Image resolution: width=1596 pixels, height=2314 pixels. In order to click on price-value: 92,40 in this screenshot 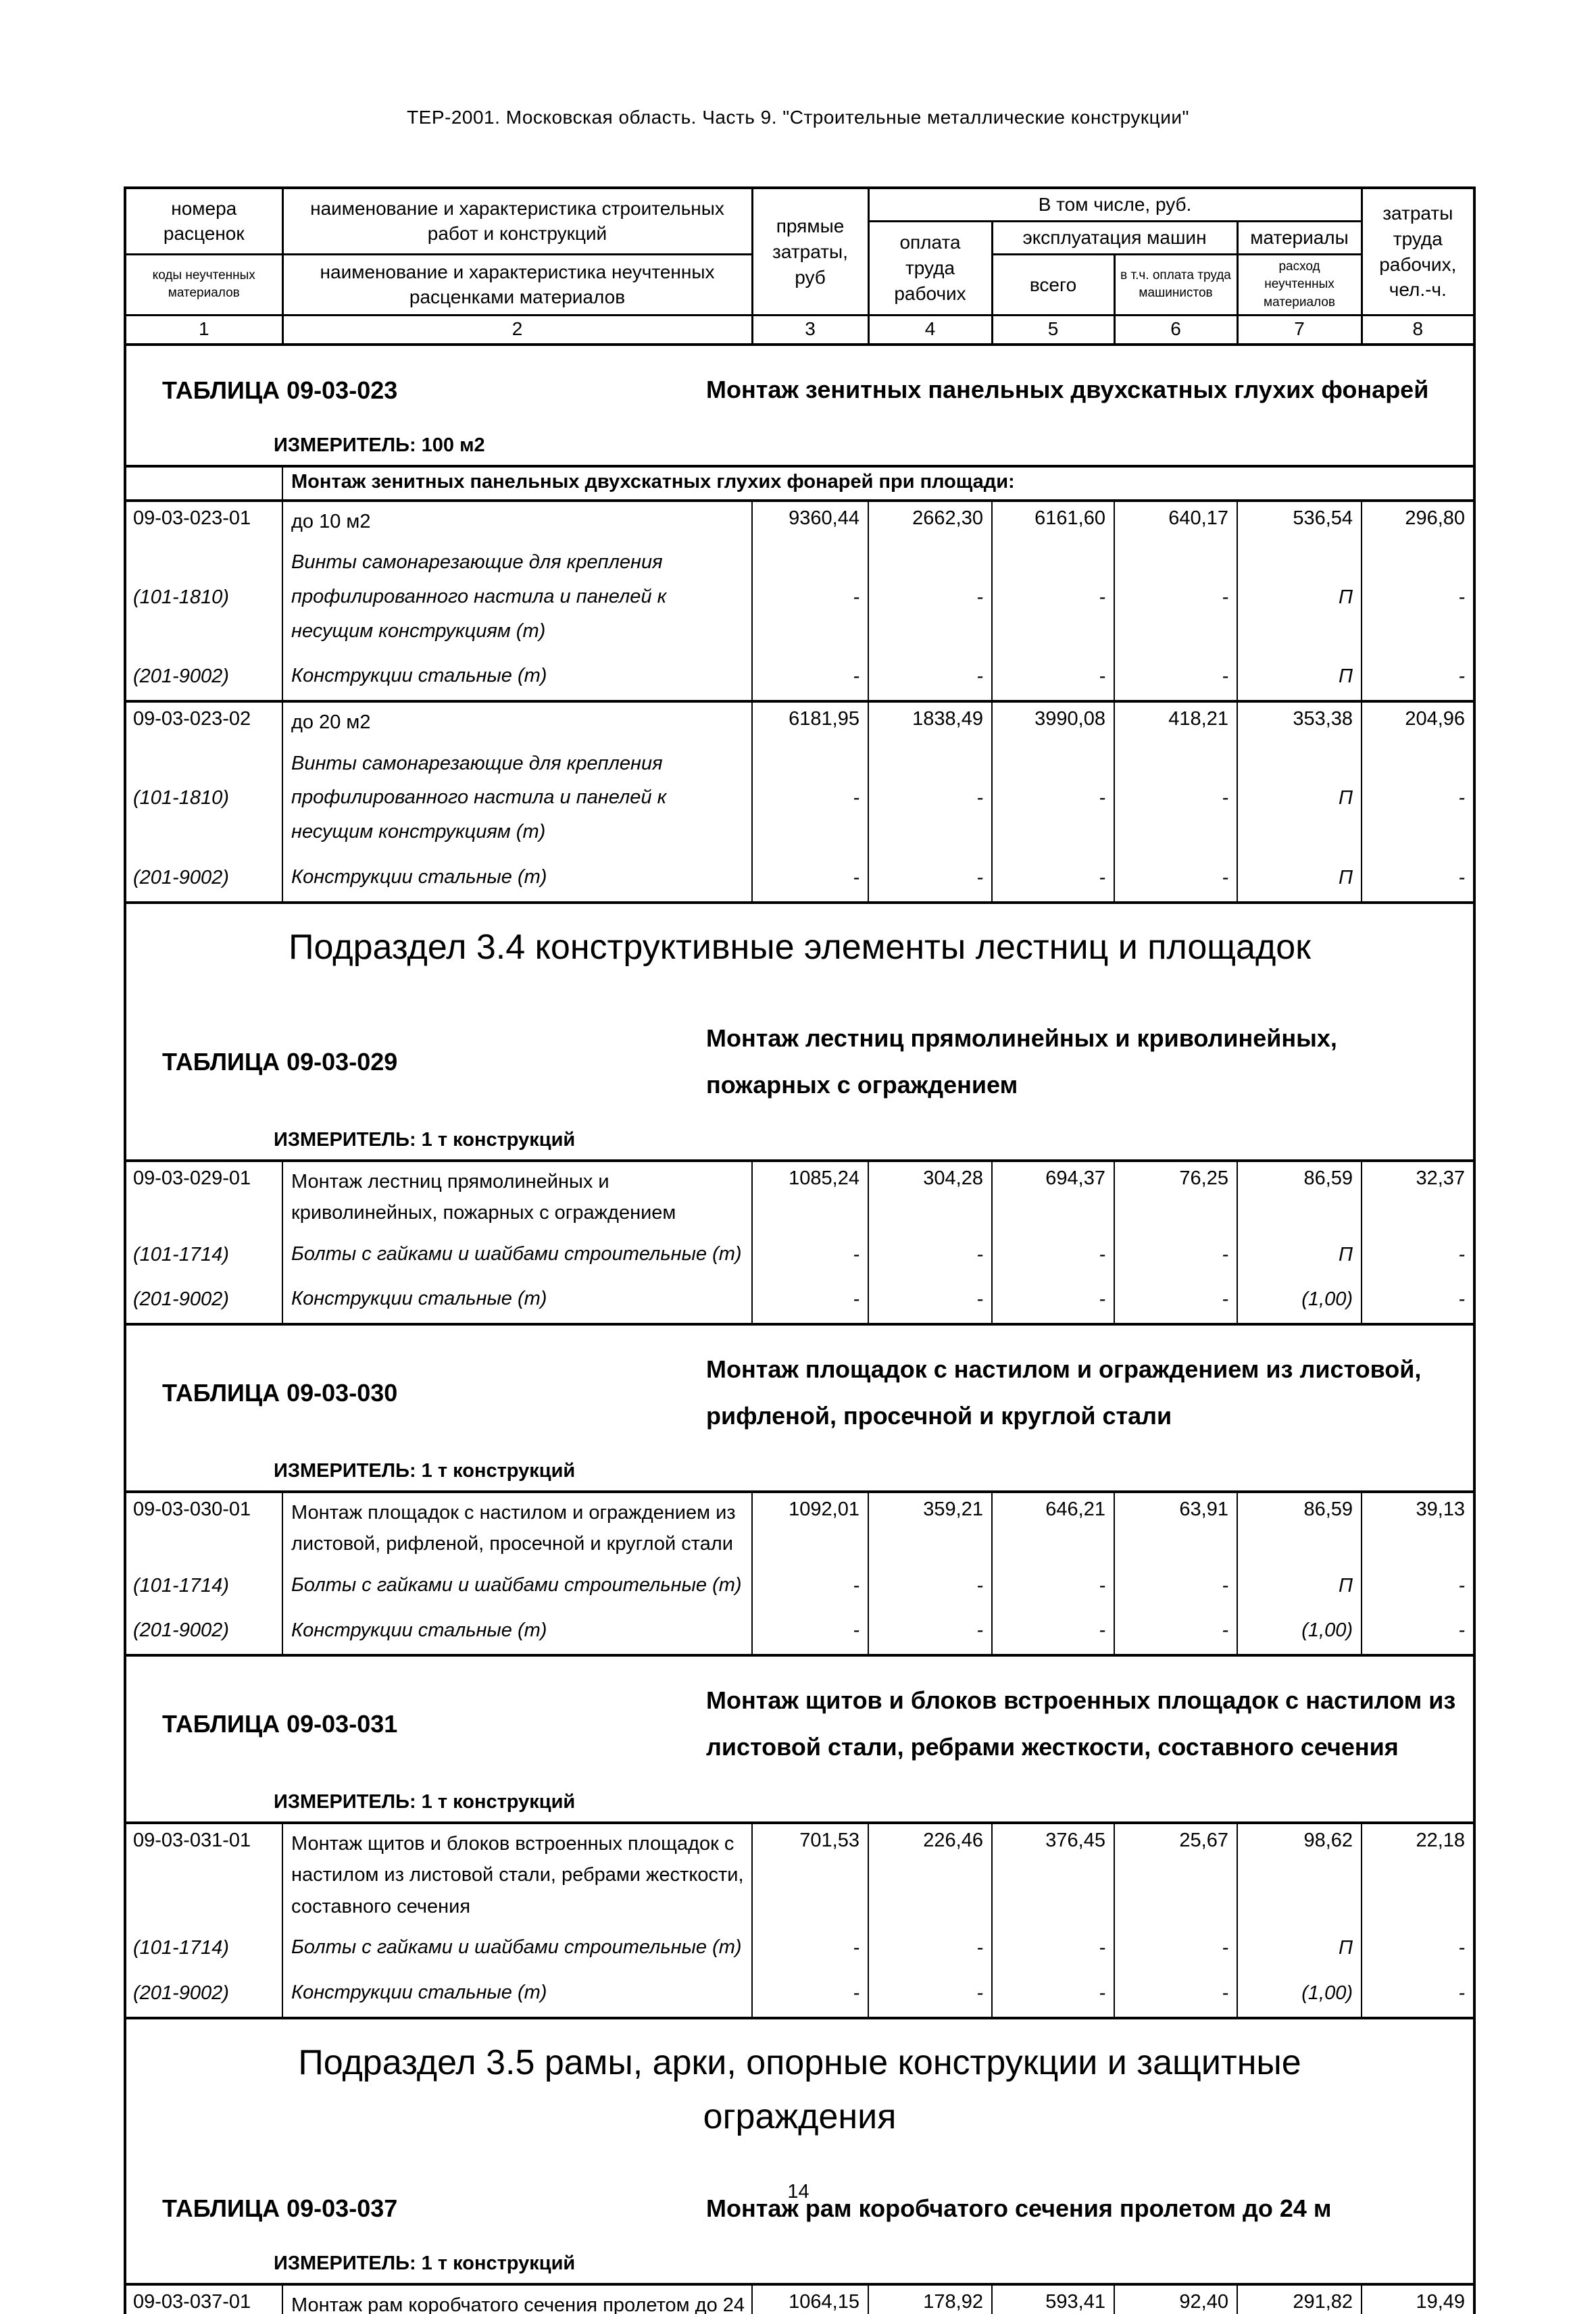, I will do `click(1176, 2299)`.